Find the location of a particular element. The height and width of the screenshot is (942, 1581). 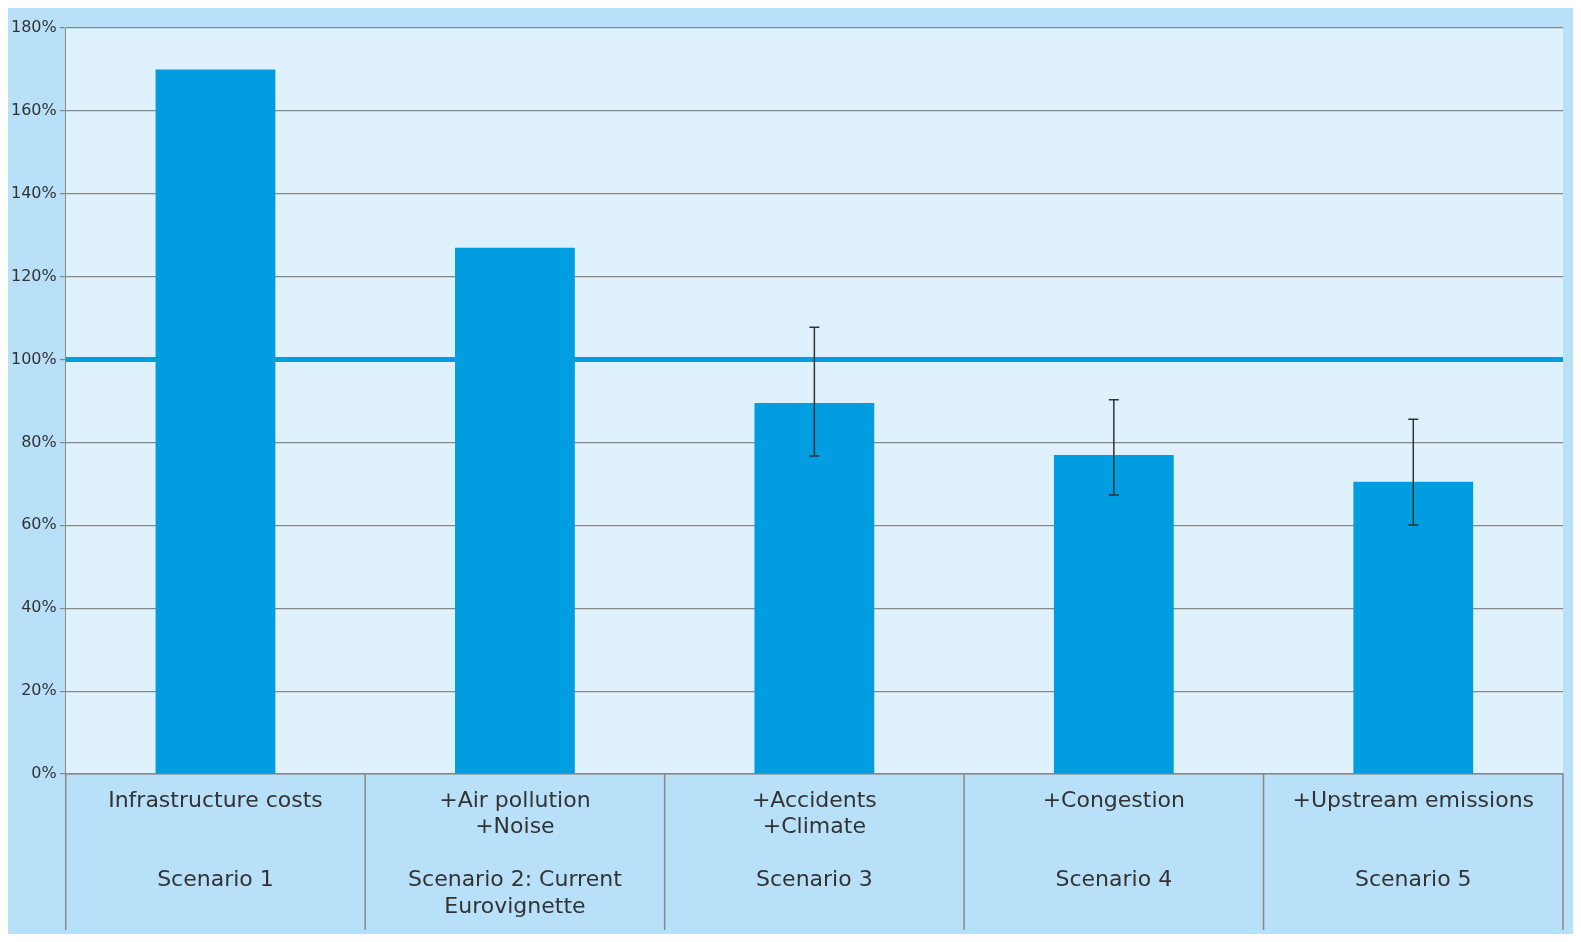

y-tick-label: 0% is located at coordinates (44, 773).